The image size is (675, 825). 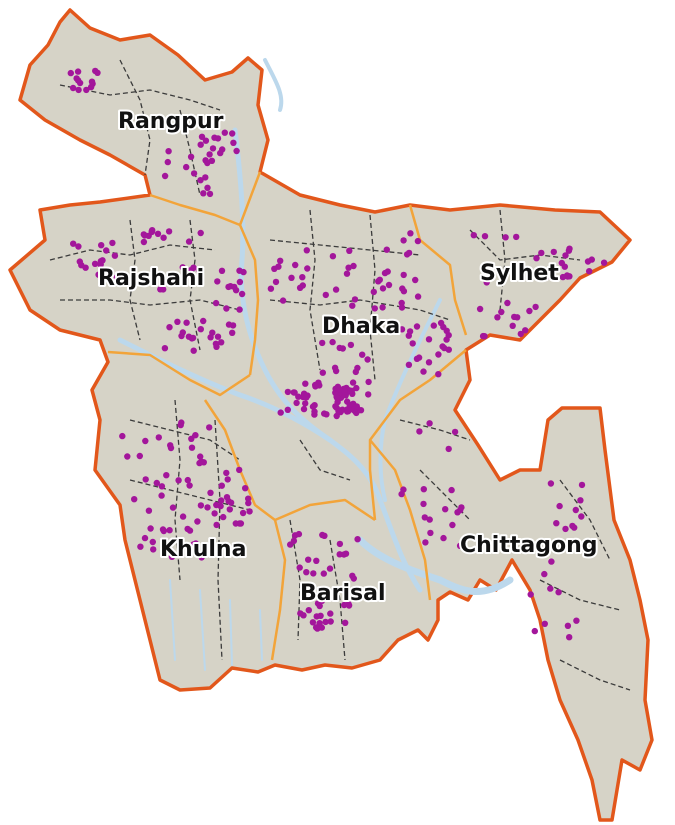 I want to click on label-rangpur: Rangpur, so click(x=171, y=121).